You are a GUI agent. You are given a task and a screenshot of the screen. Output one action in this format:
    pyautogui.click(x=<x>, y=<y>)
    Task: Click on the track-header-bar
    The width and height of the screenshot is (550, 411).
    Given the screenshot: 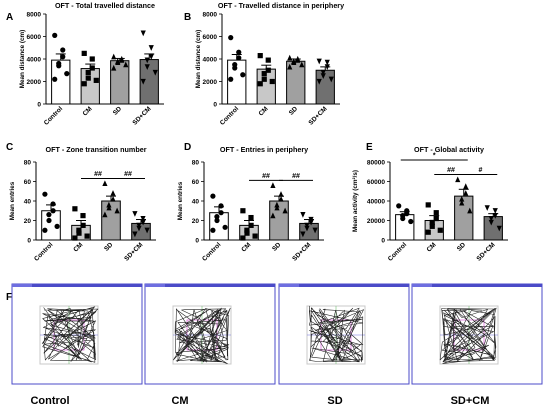 What is the action you would take?
    pyautogui.click(x=77, y=285)
    